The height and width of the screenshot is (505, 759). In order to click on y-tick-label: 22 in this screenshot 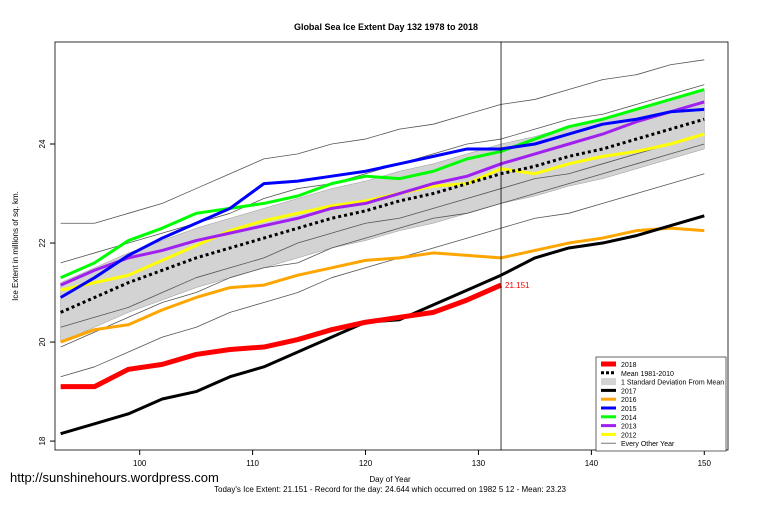, I will do `click(42, 242)`.